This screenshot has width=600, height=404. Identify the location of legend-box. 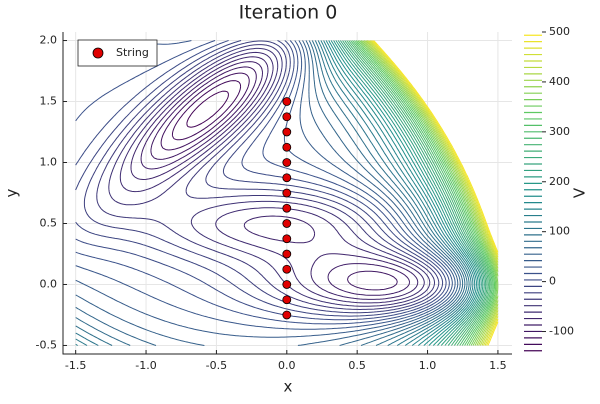
(117, 53).